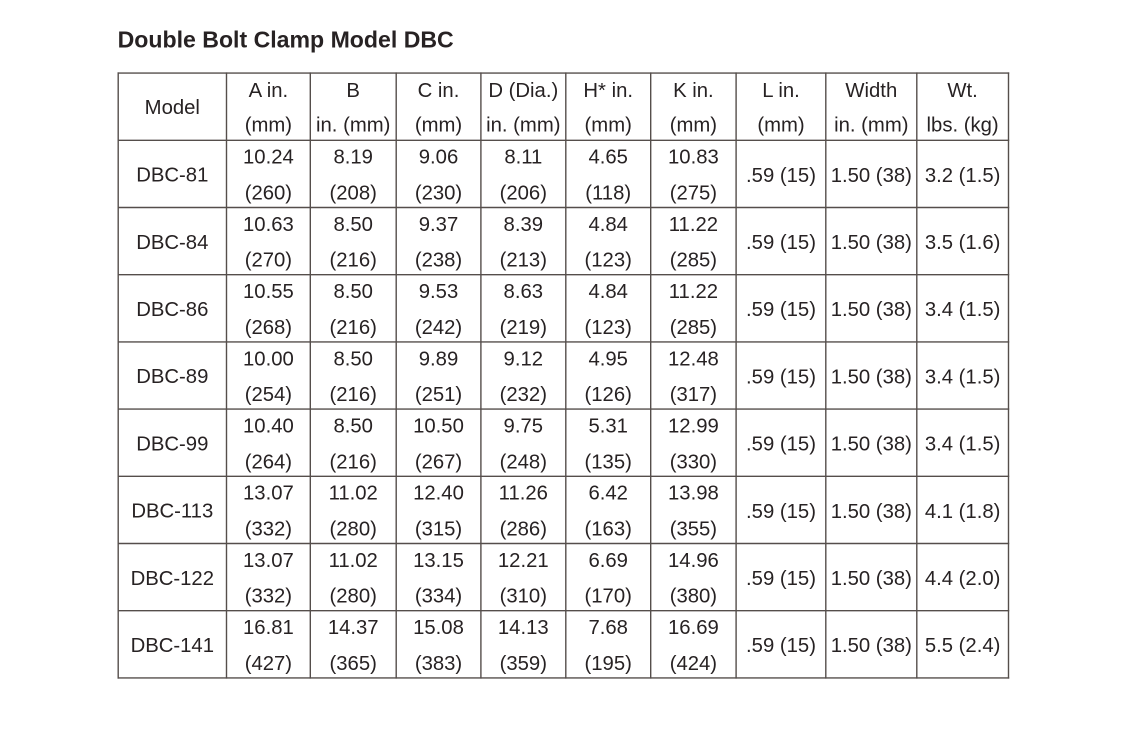 The width and height of the screenshot is (1143, 741). I want to click on svg-text: (123), so click(608, 261).